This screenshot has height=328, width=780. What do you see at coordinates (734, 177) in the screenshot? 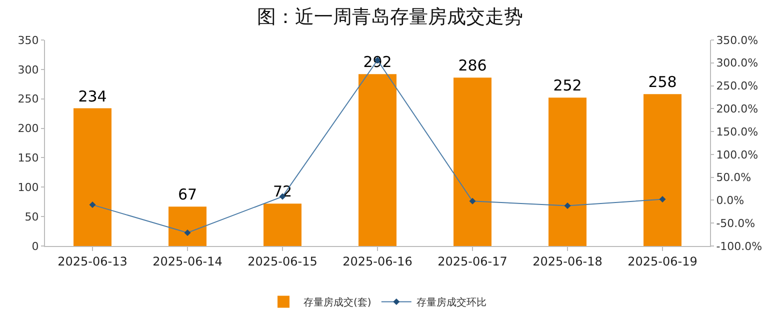
I see `y2-tick-label: 50.0%` at bounding box center [734, 177].